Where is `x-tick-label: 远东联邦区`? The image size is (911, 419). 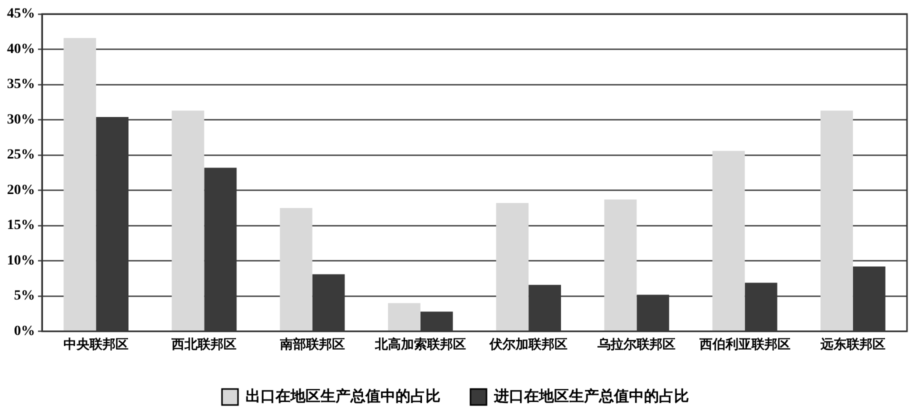 x-tick-label: 远东联邦区 is located at coordinates (852, 344).